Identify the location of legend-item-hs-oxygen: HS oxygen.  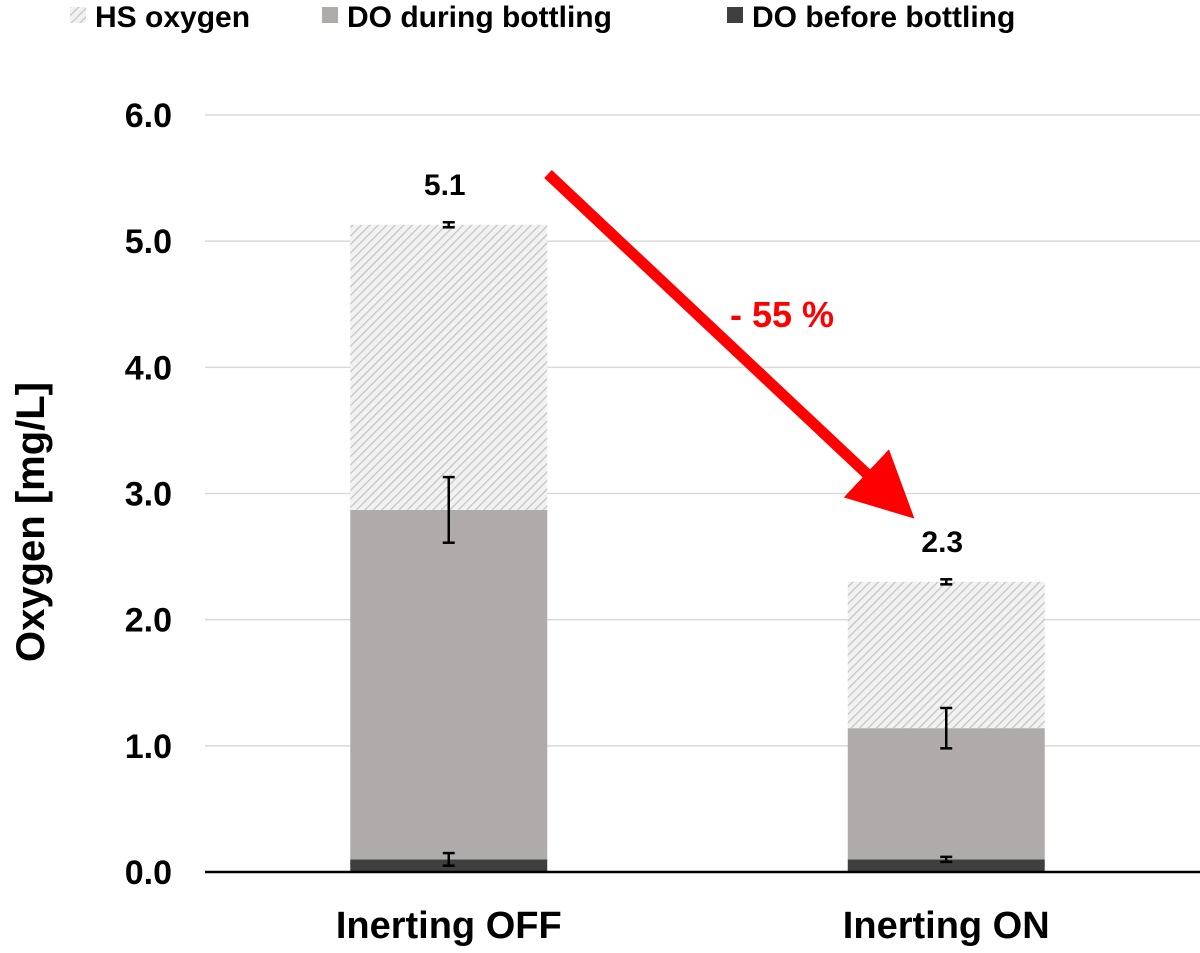
(160, 17).